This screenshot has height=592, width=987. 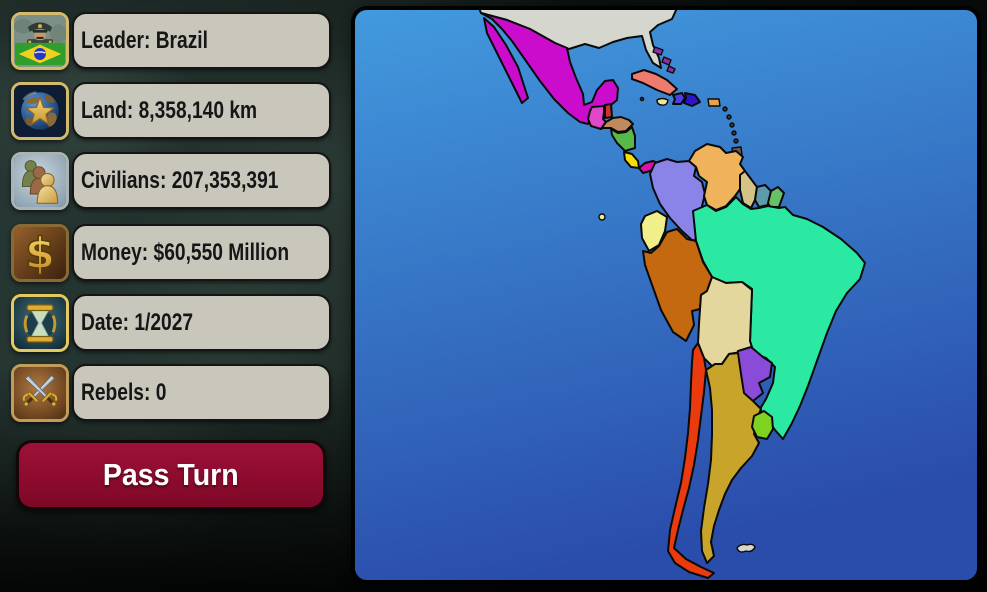 I want to click on country-nicaragua, so click(x=623, y=139).